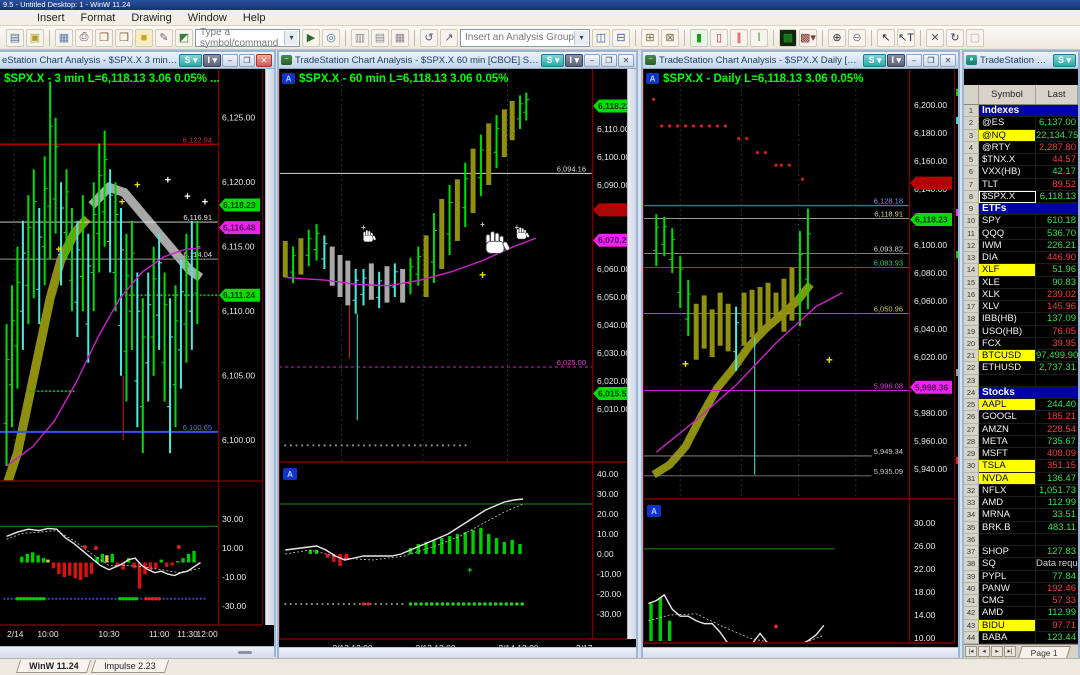  Describe the element at coordinates (525, 37) in the screenshot. I see `analysis-group-input: Insert an Analysis Group ▾` at that location.